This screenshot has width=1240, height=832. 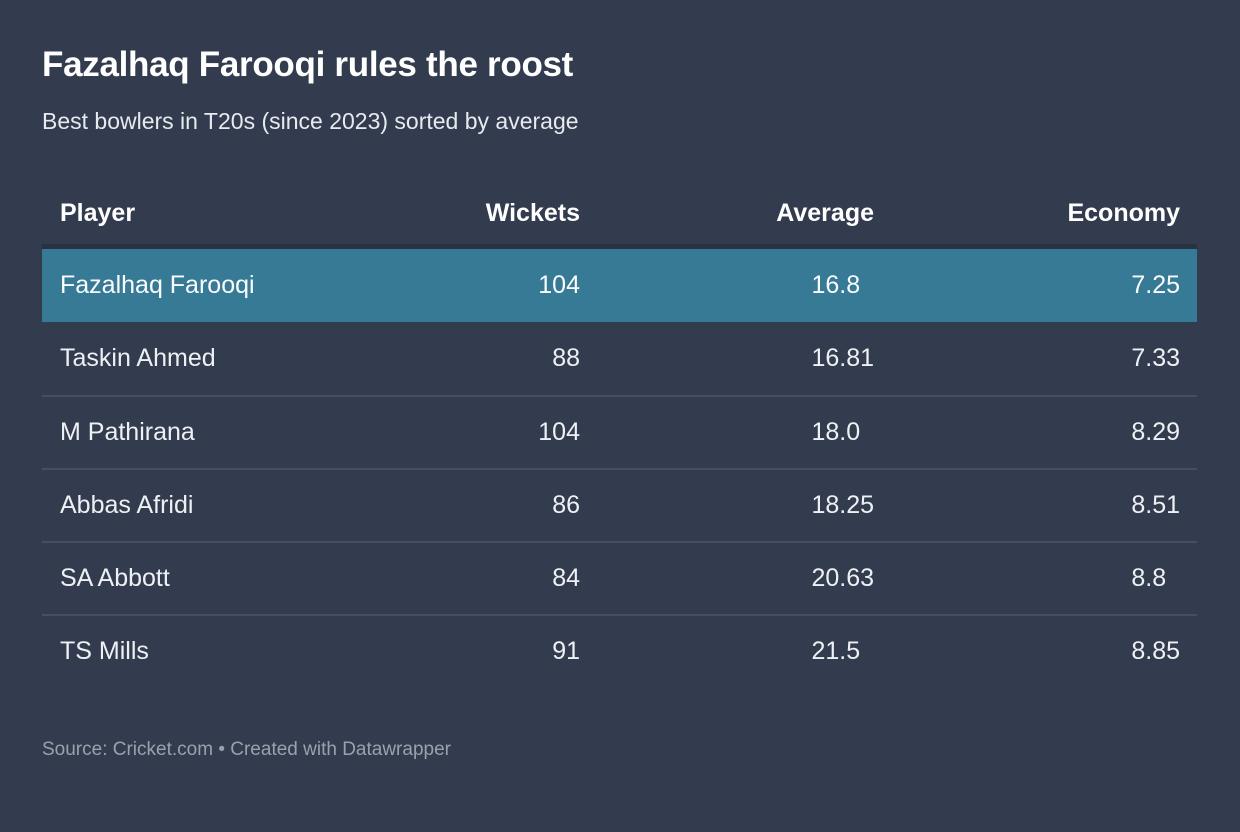 What do you see at coordinates (843, 358) in the screenshot?
I see `cell-average: 16.81` at bounding box center [843, 358].